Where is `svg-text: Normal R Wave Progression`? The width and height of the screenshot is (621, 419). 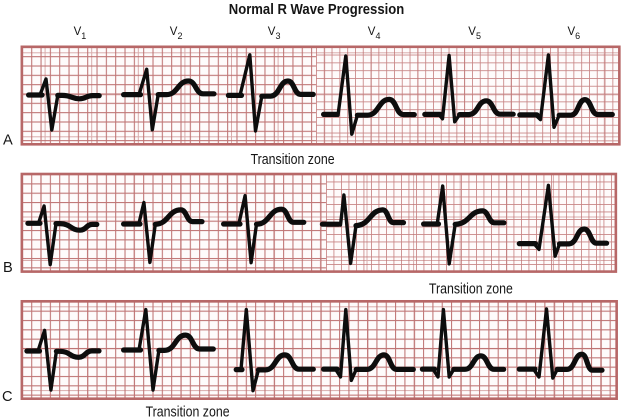 svg-text: Normal R Wave Progression is located at coordinates (317, 10).